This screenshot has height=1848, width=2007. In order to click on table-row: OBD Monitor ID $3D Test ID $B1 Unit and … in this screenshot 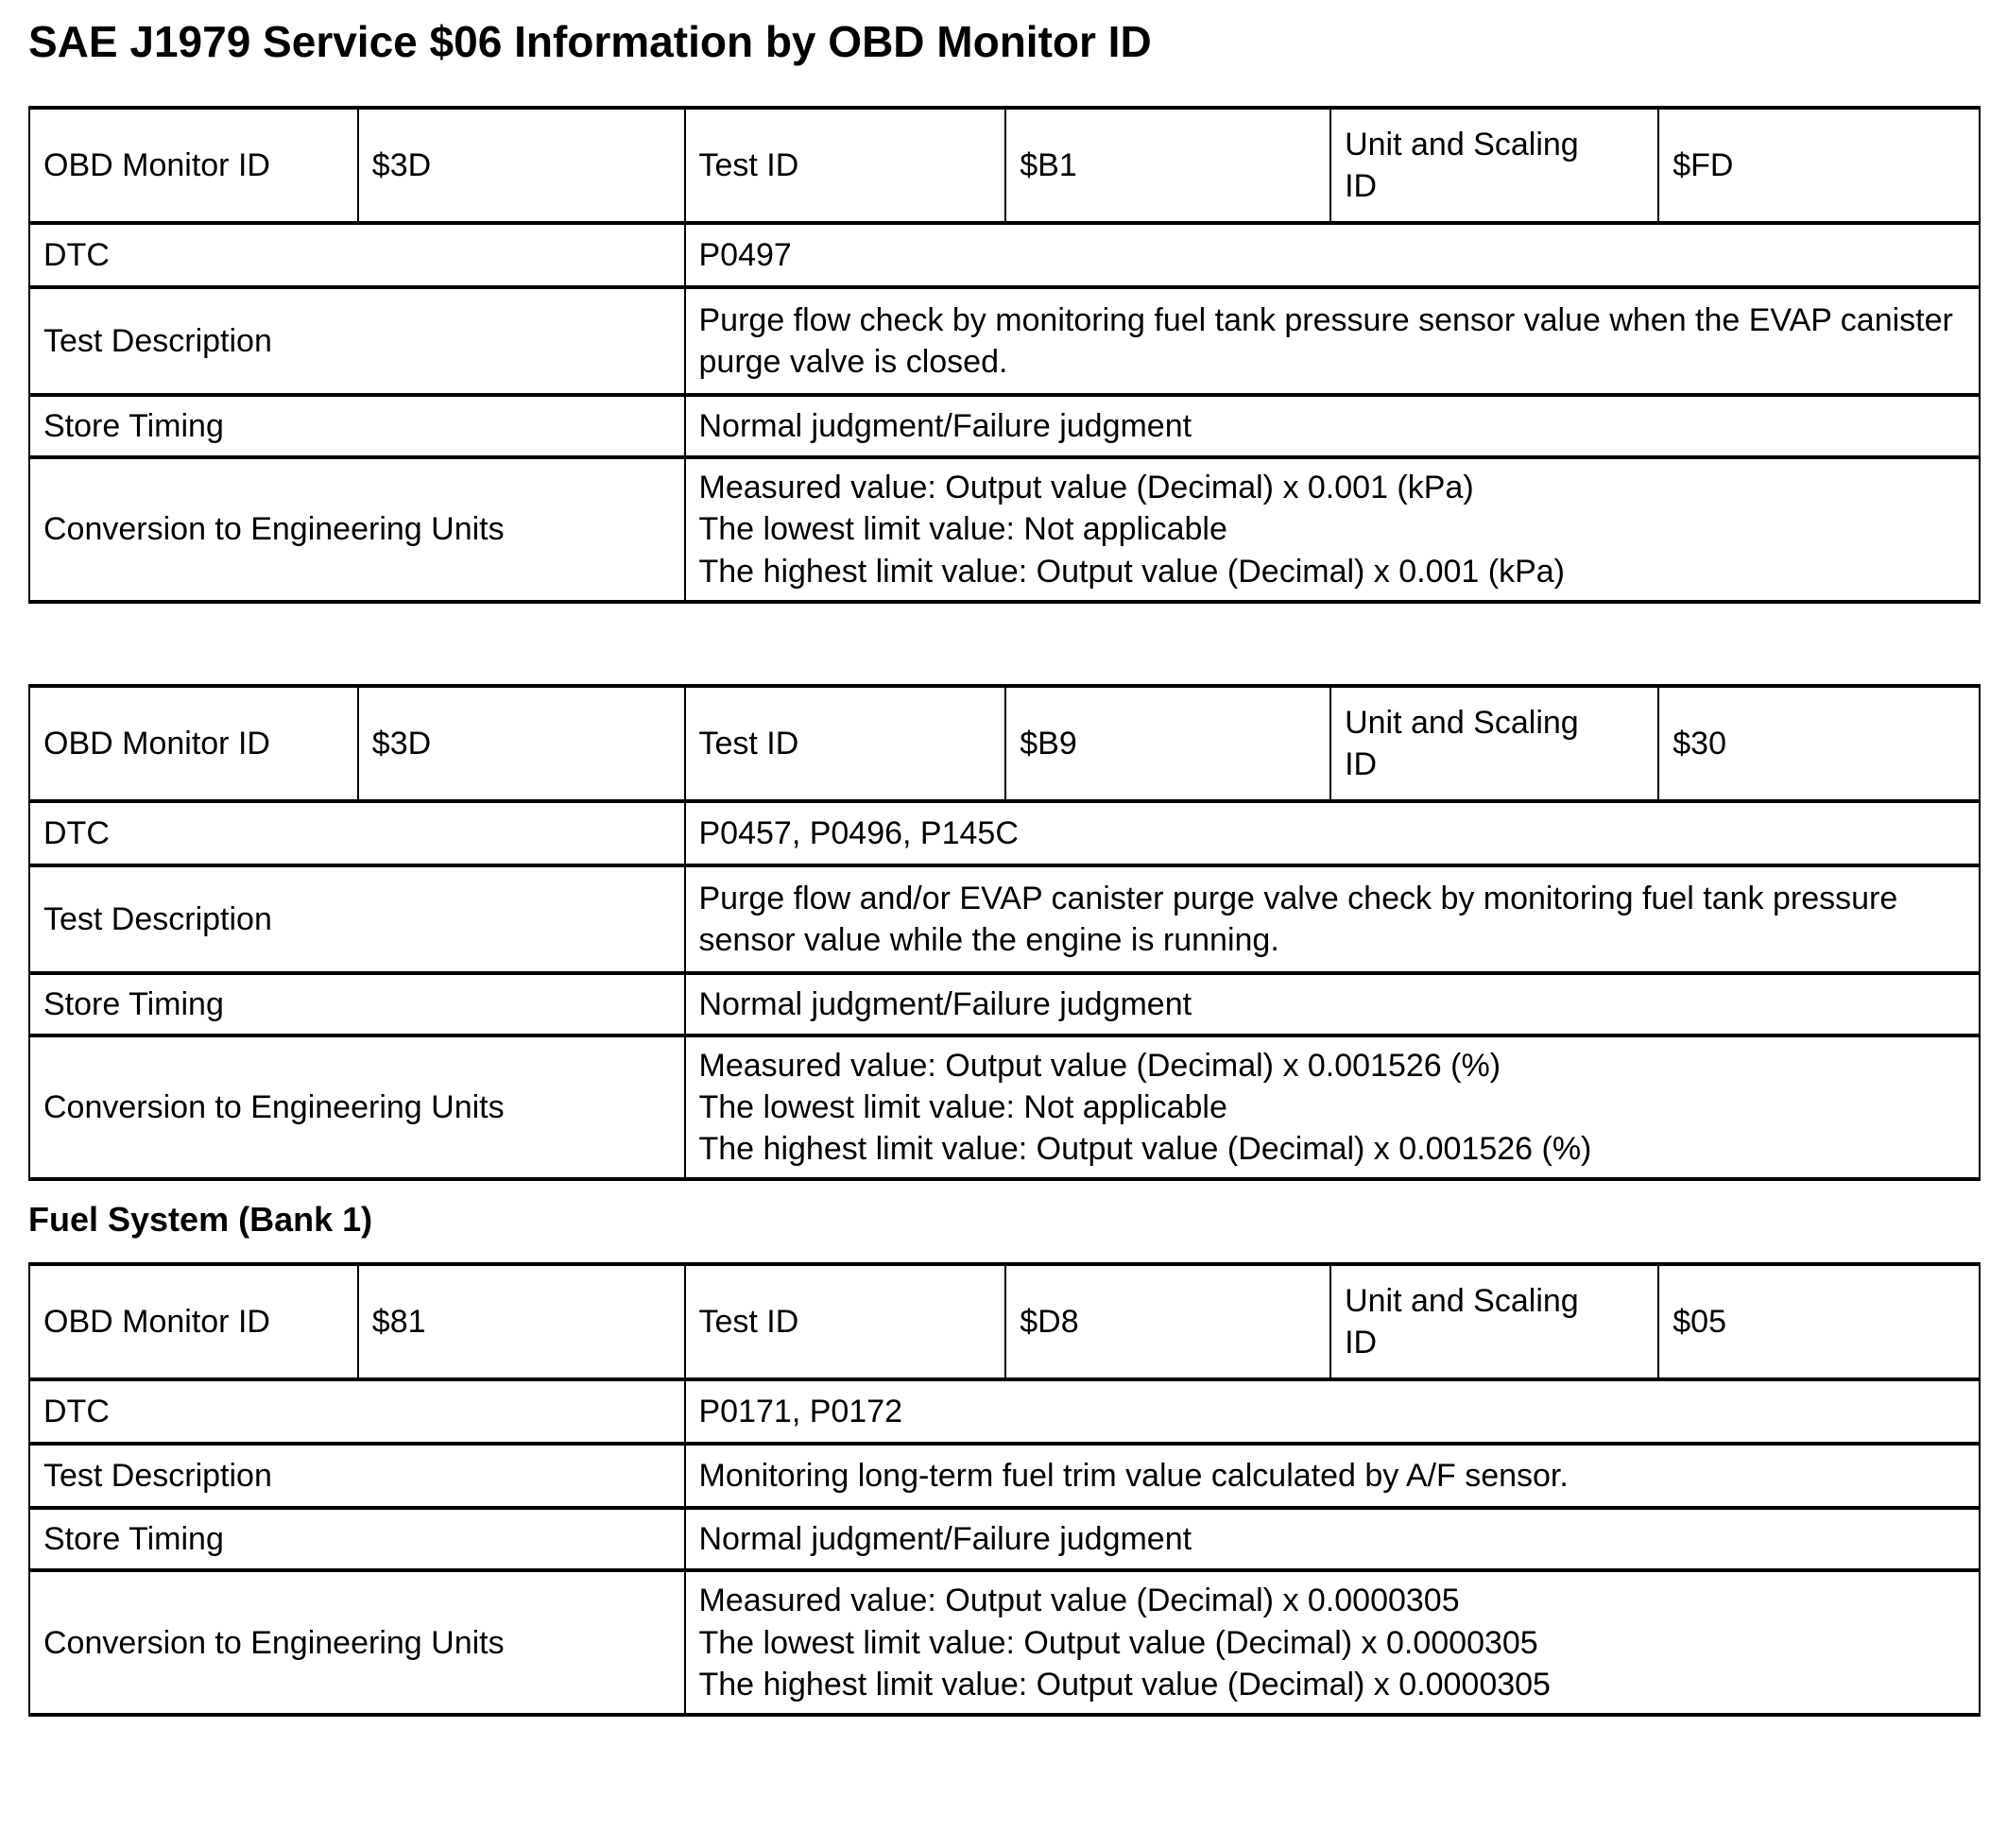, I will do `click(1005, 166)`.